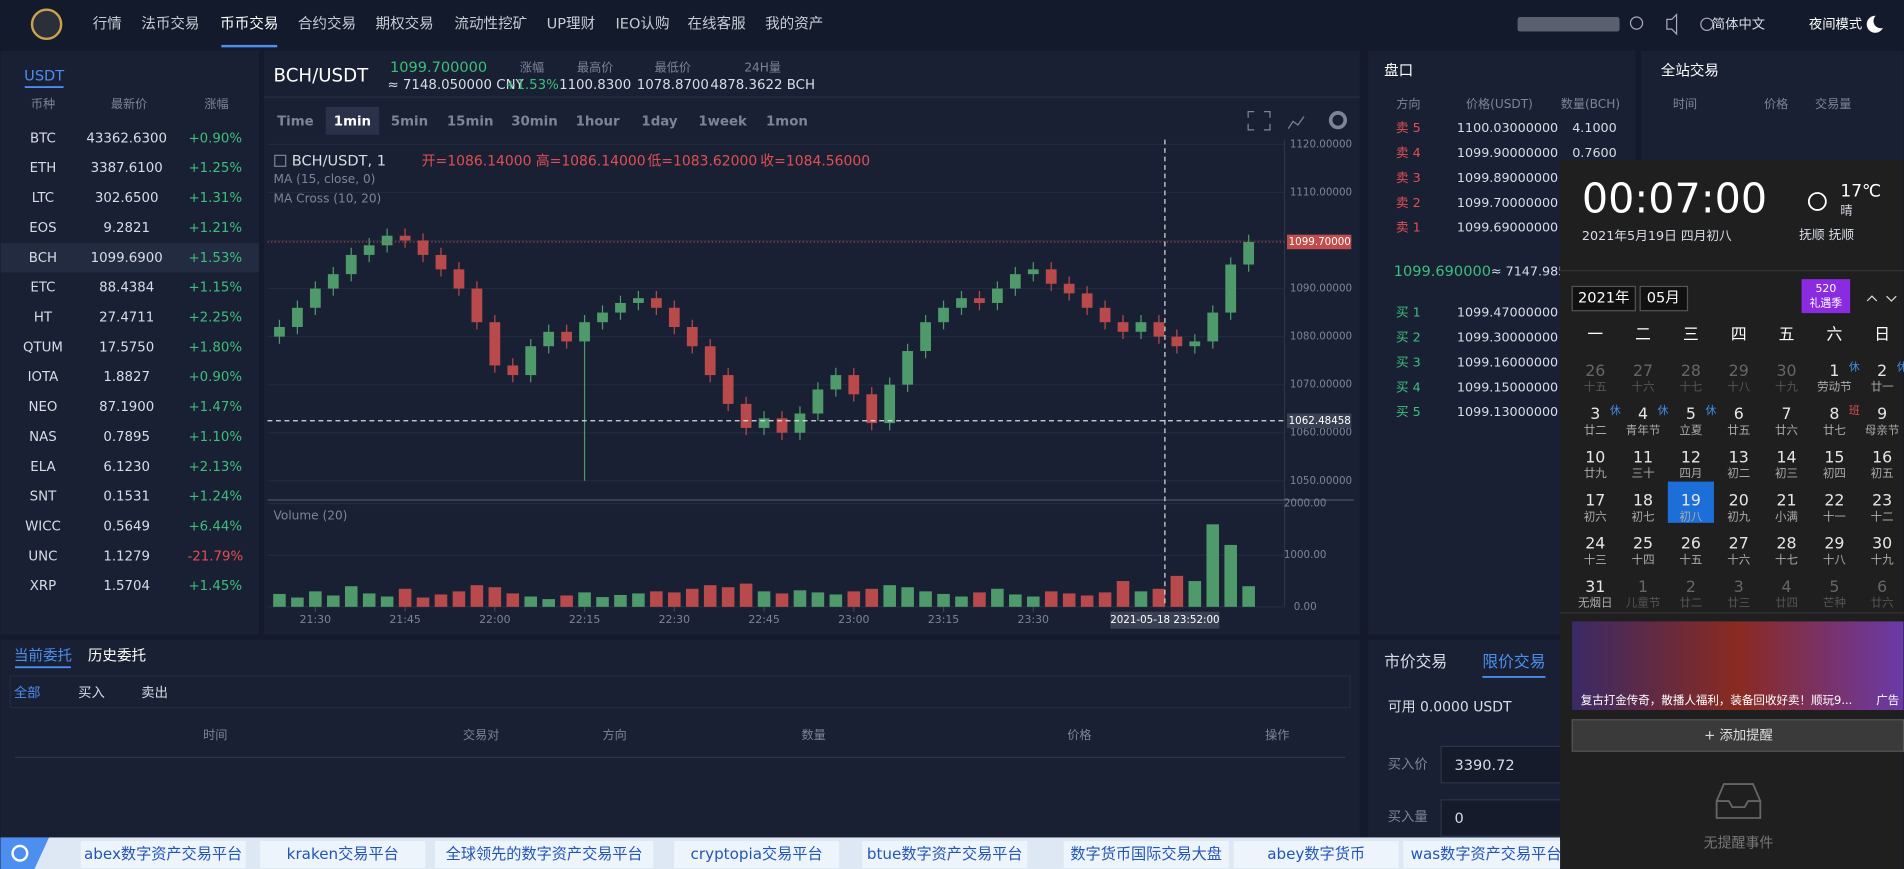 Image resolution: width=1904 pixels, height=869 pixels. What do you see at coordinates (1146, 854) in the screenshot?
I see `footer-link: 数字货币国际交易大盘` at bounding box center [1146, 854].